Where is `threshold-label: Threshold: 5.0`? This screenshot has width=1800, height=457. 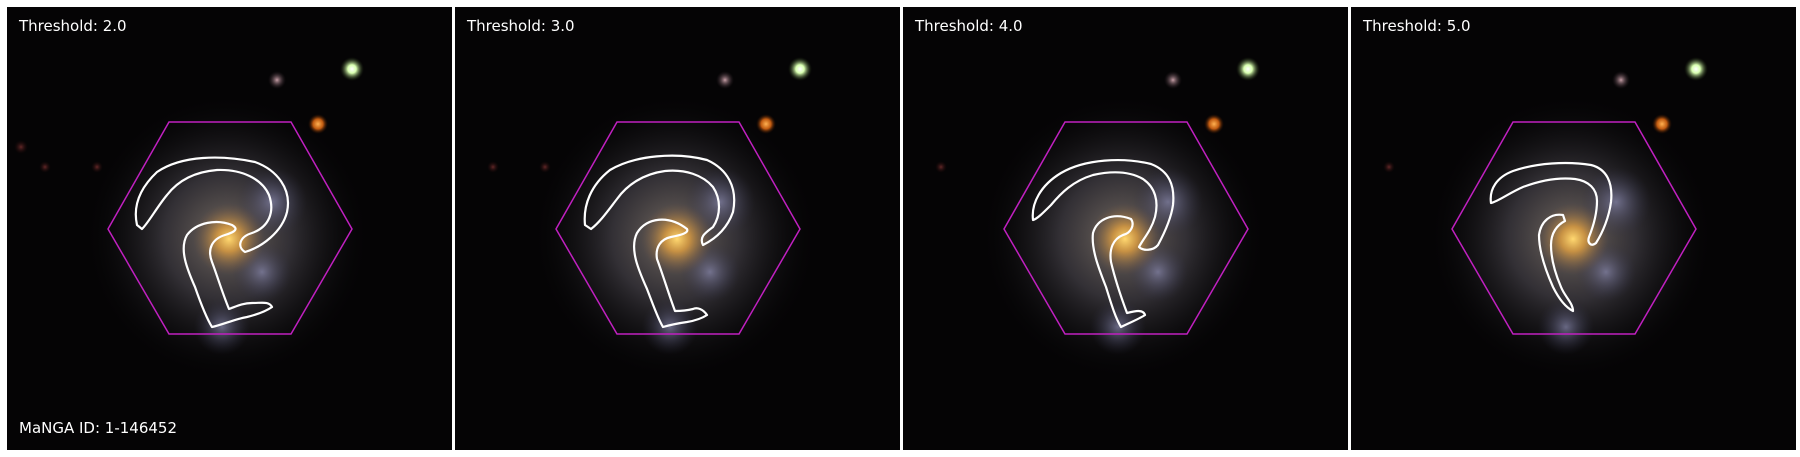
threshold-label: Threshold: 5.0 is located at coordinates (1417, 26).